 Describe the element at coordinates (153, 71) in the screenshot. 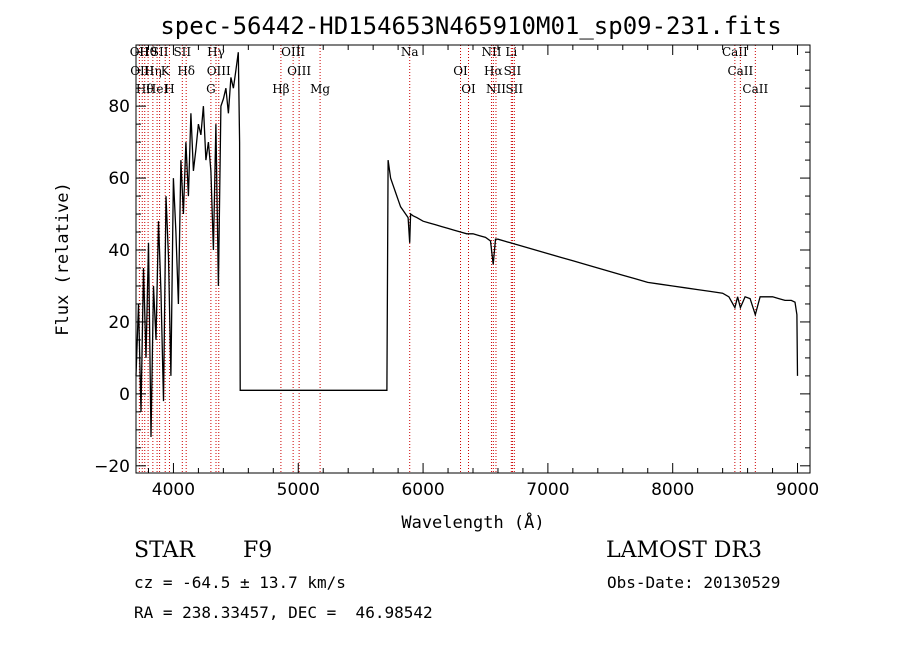

I see `spectral-line-label: Hη` at that location.